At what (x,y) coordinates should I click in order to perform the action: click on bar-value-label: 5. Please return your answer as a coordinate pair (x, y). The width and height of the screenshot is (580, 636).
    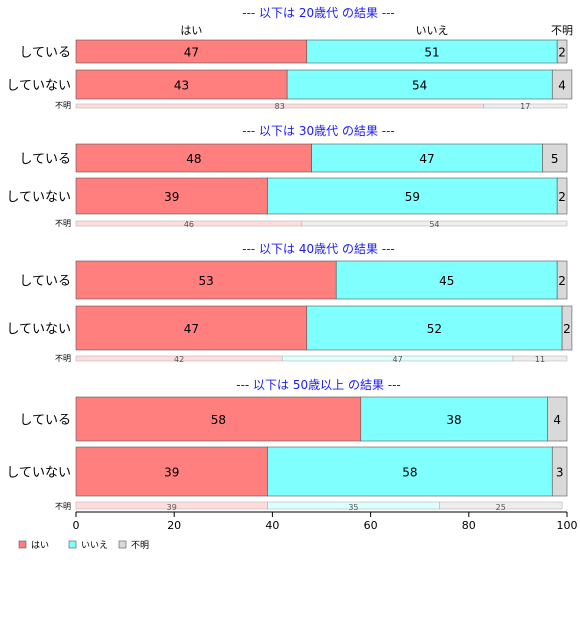
    Looking at the image, I should click on (555, 159).